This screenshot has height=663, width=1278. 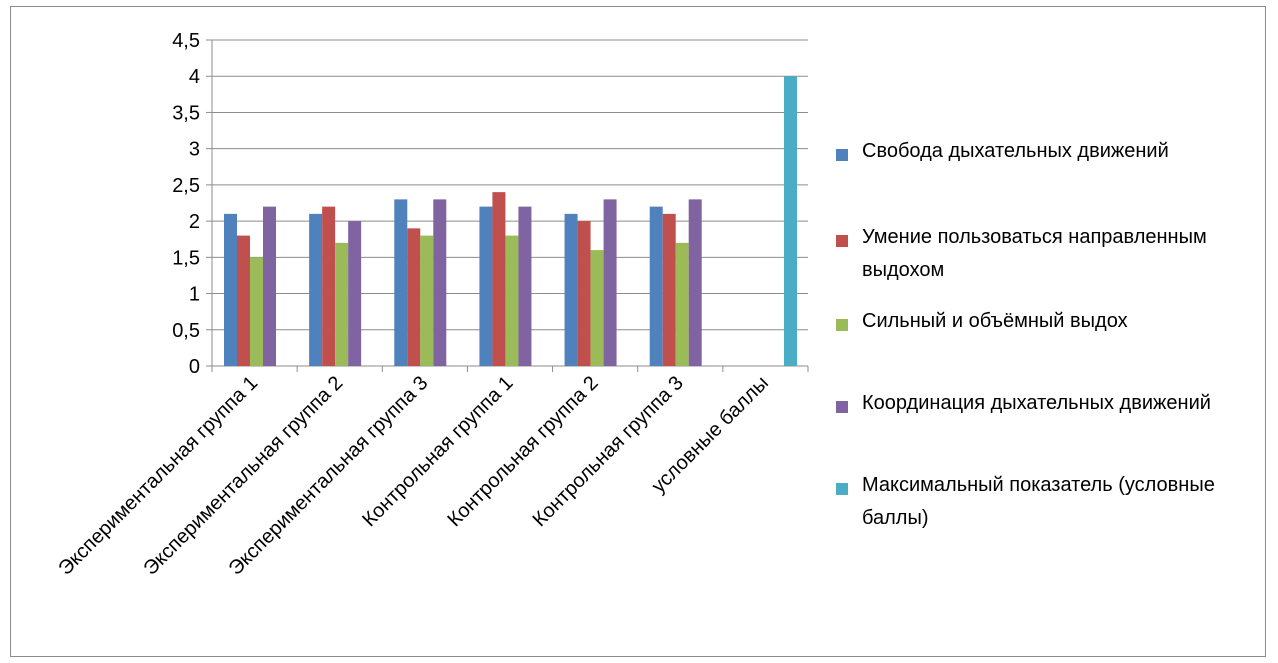 I want to click on legend-item: Сильный и объёмный выдох, so click(x=1039, y=324).